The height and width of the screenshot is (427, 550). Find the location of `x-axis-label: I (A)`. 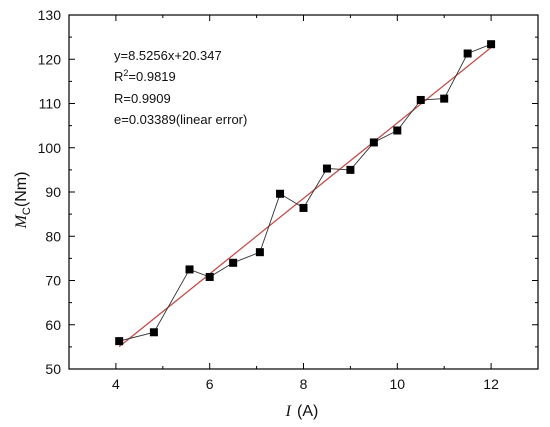

x-axis-label: I (A) is located at coordinates (302, 411).